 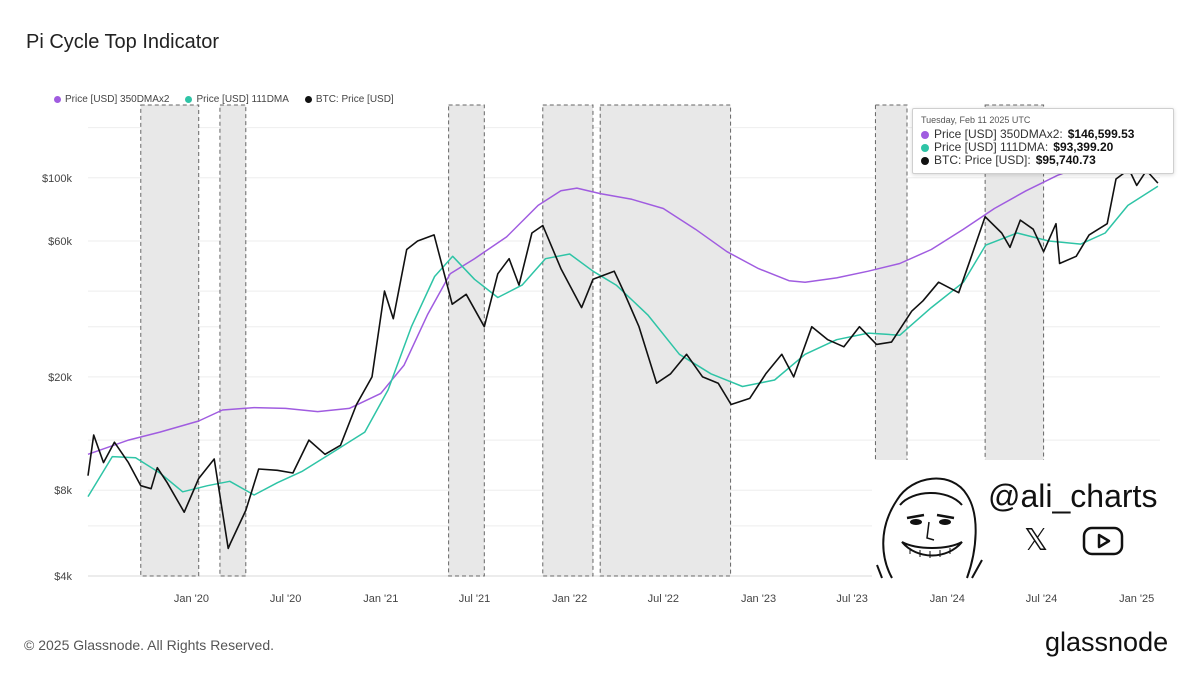 What do you see at coordinates (569, 599) in the screenshot?
I see `x-tick-label: Jan '22` at bounding box center [569, 599].